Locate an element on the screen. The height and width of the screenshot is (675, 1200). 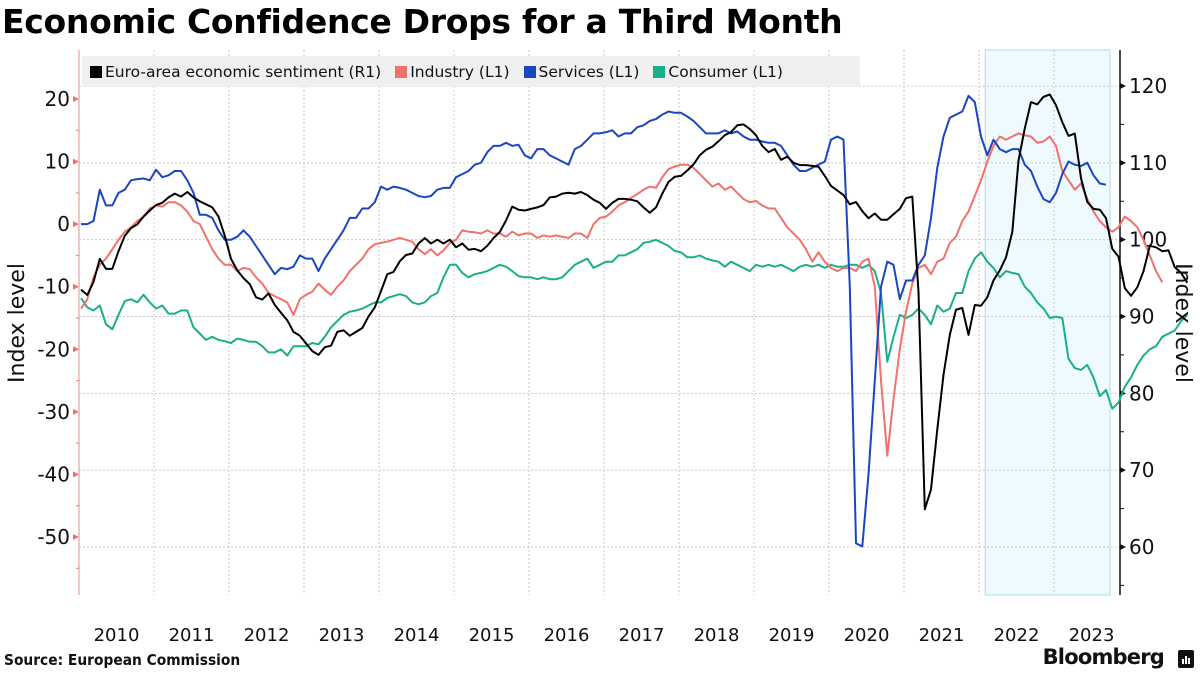
legend-label: Euro-area economic sentiment (R1) is located at coordinates (243, 71).